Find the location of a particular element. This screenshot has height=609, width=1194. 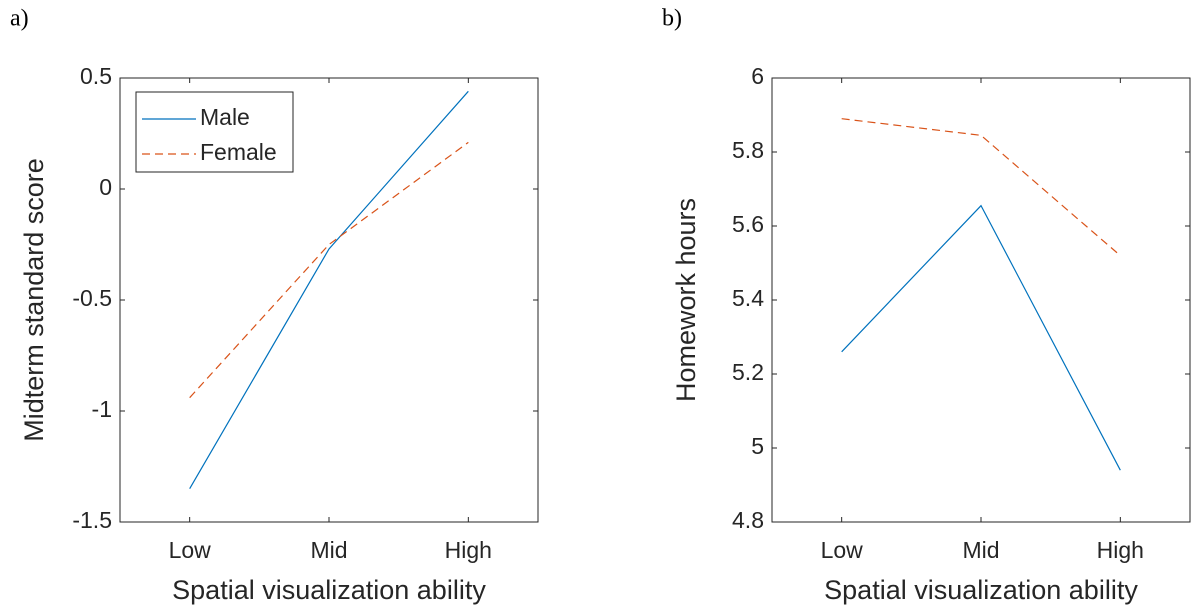

legend-box is located at coordinates (214, 132).